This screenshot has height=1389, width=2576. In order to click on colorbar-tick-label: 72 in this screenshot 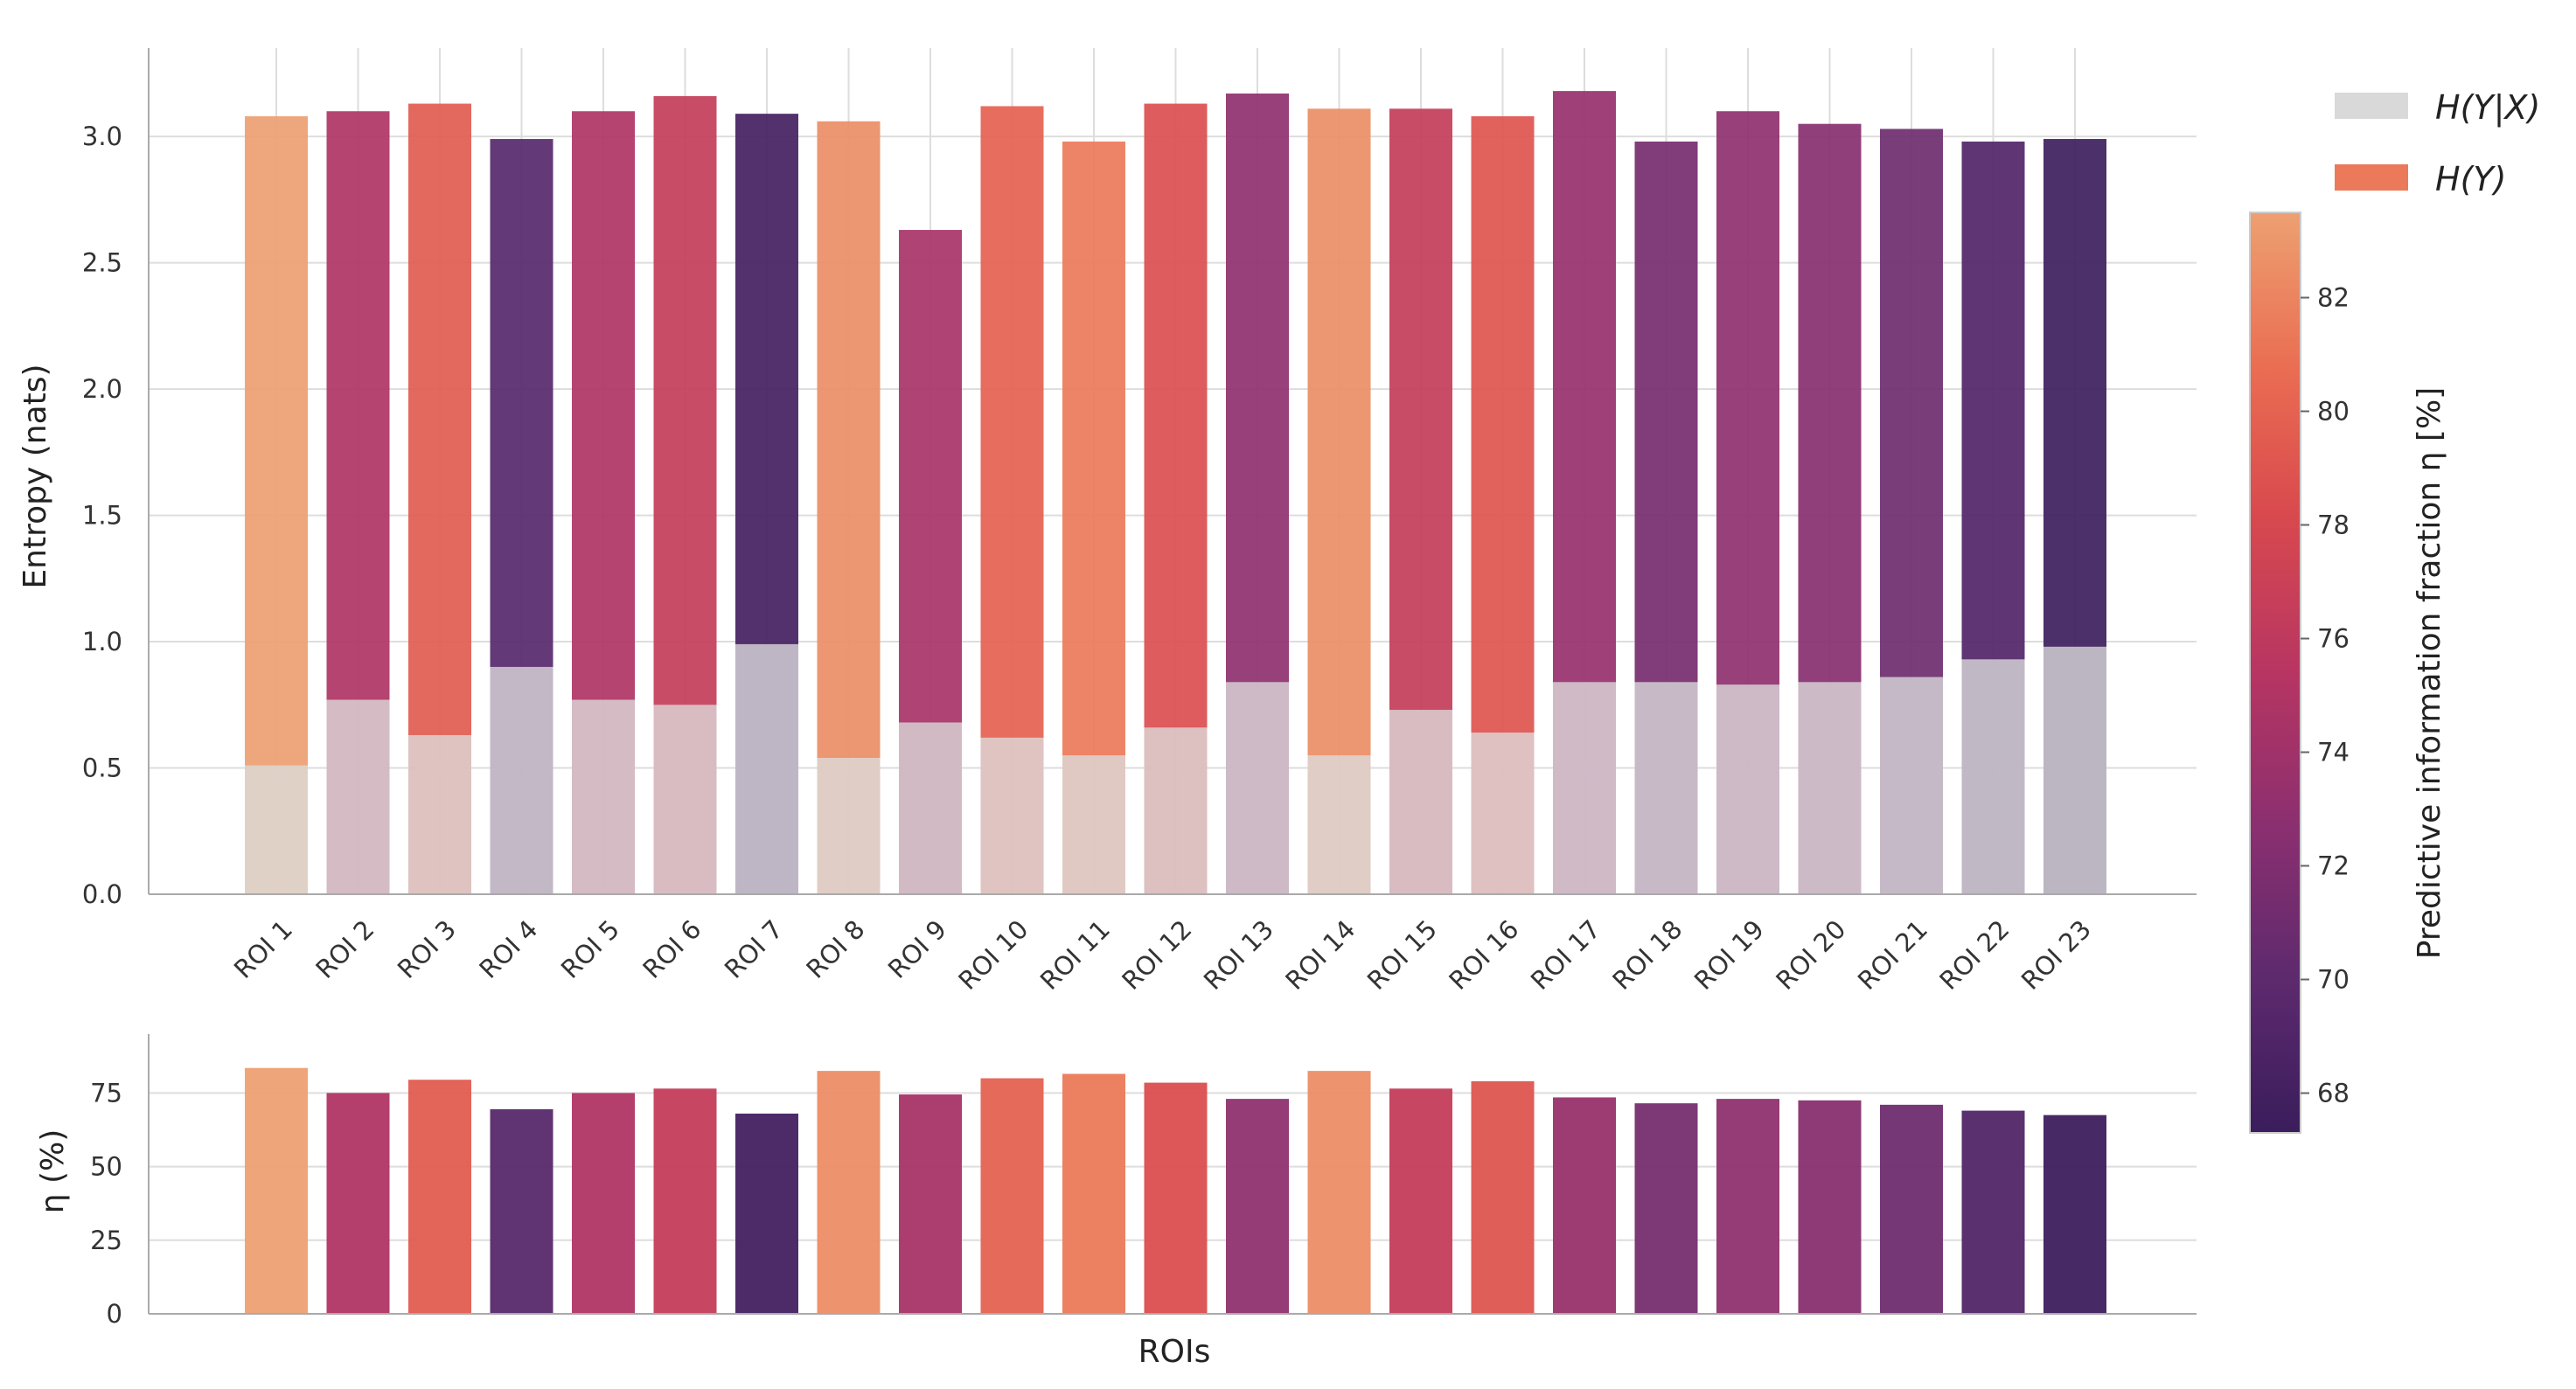, I will do `click(2333, 866)`.